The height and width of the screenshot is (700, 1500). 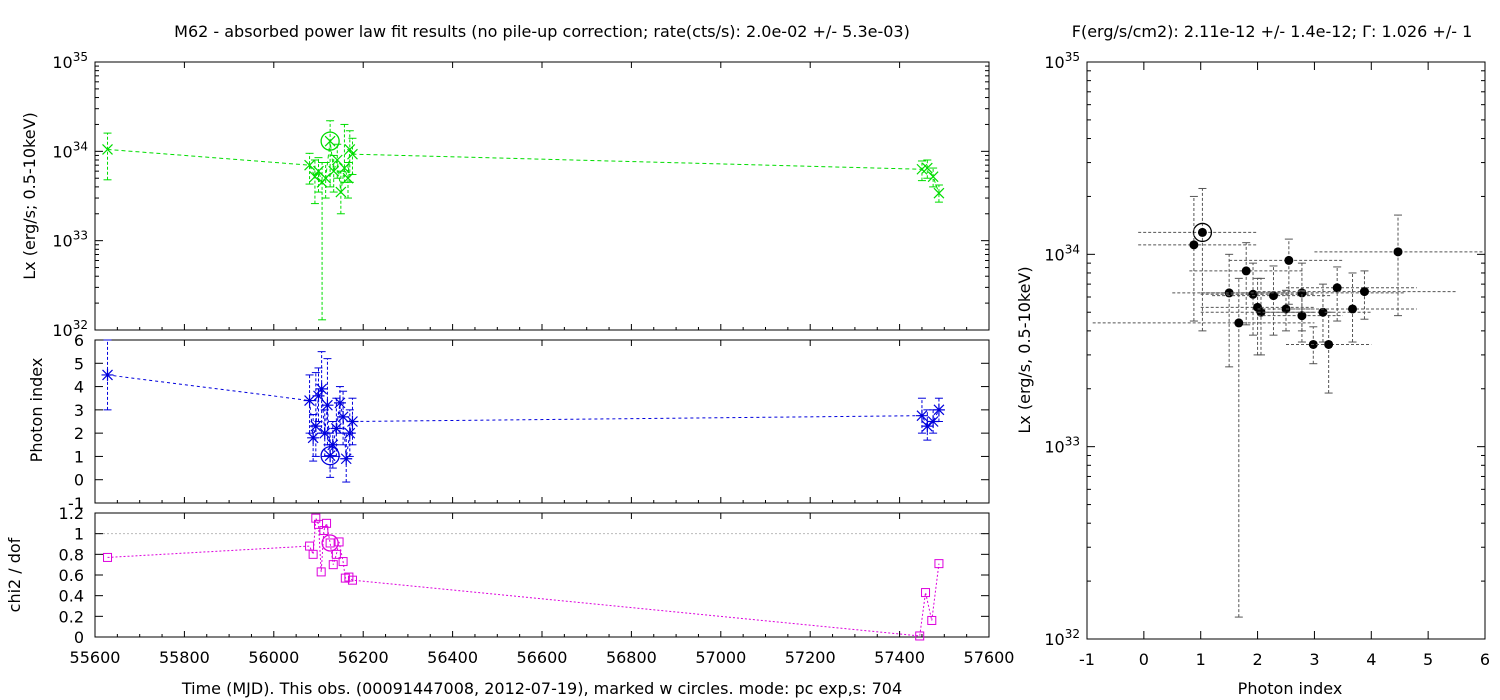 What do you see at coordinates (1371, 659) in the screenshot?
I see `x-tick-label: 4` at bounding box center [1371, 659].